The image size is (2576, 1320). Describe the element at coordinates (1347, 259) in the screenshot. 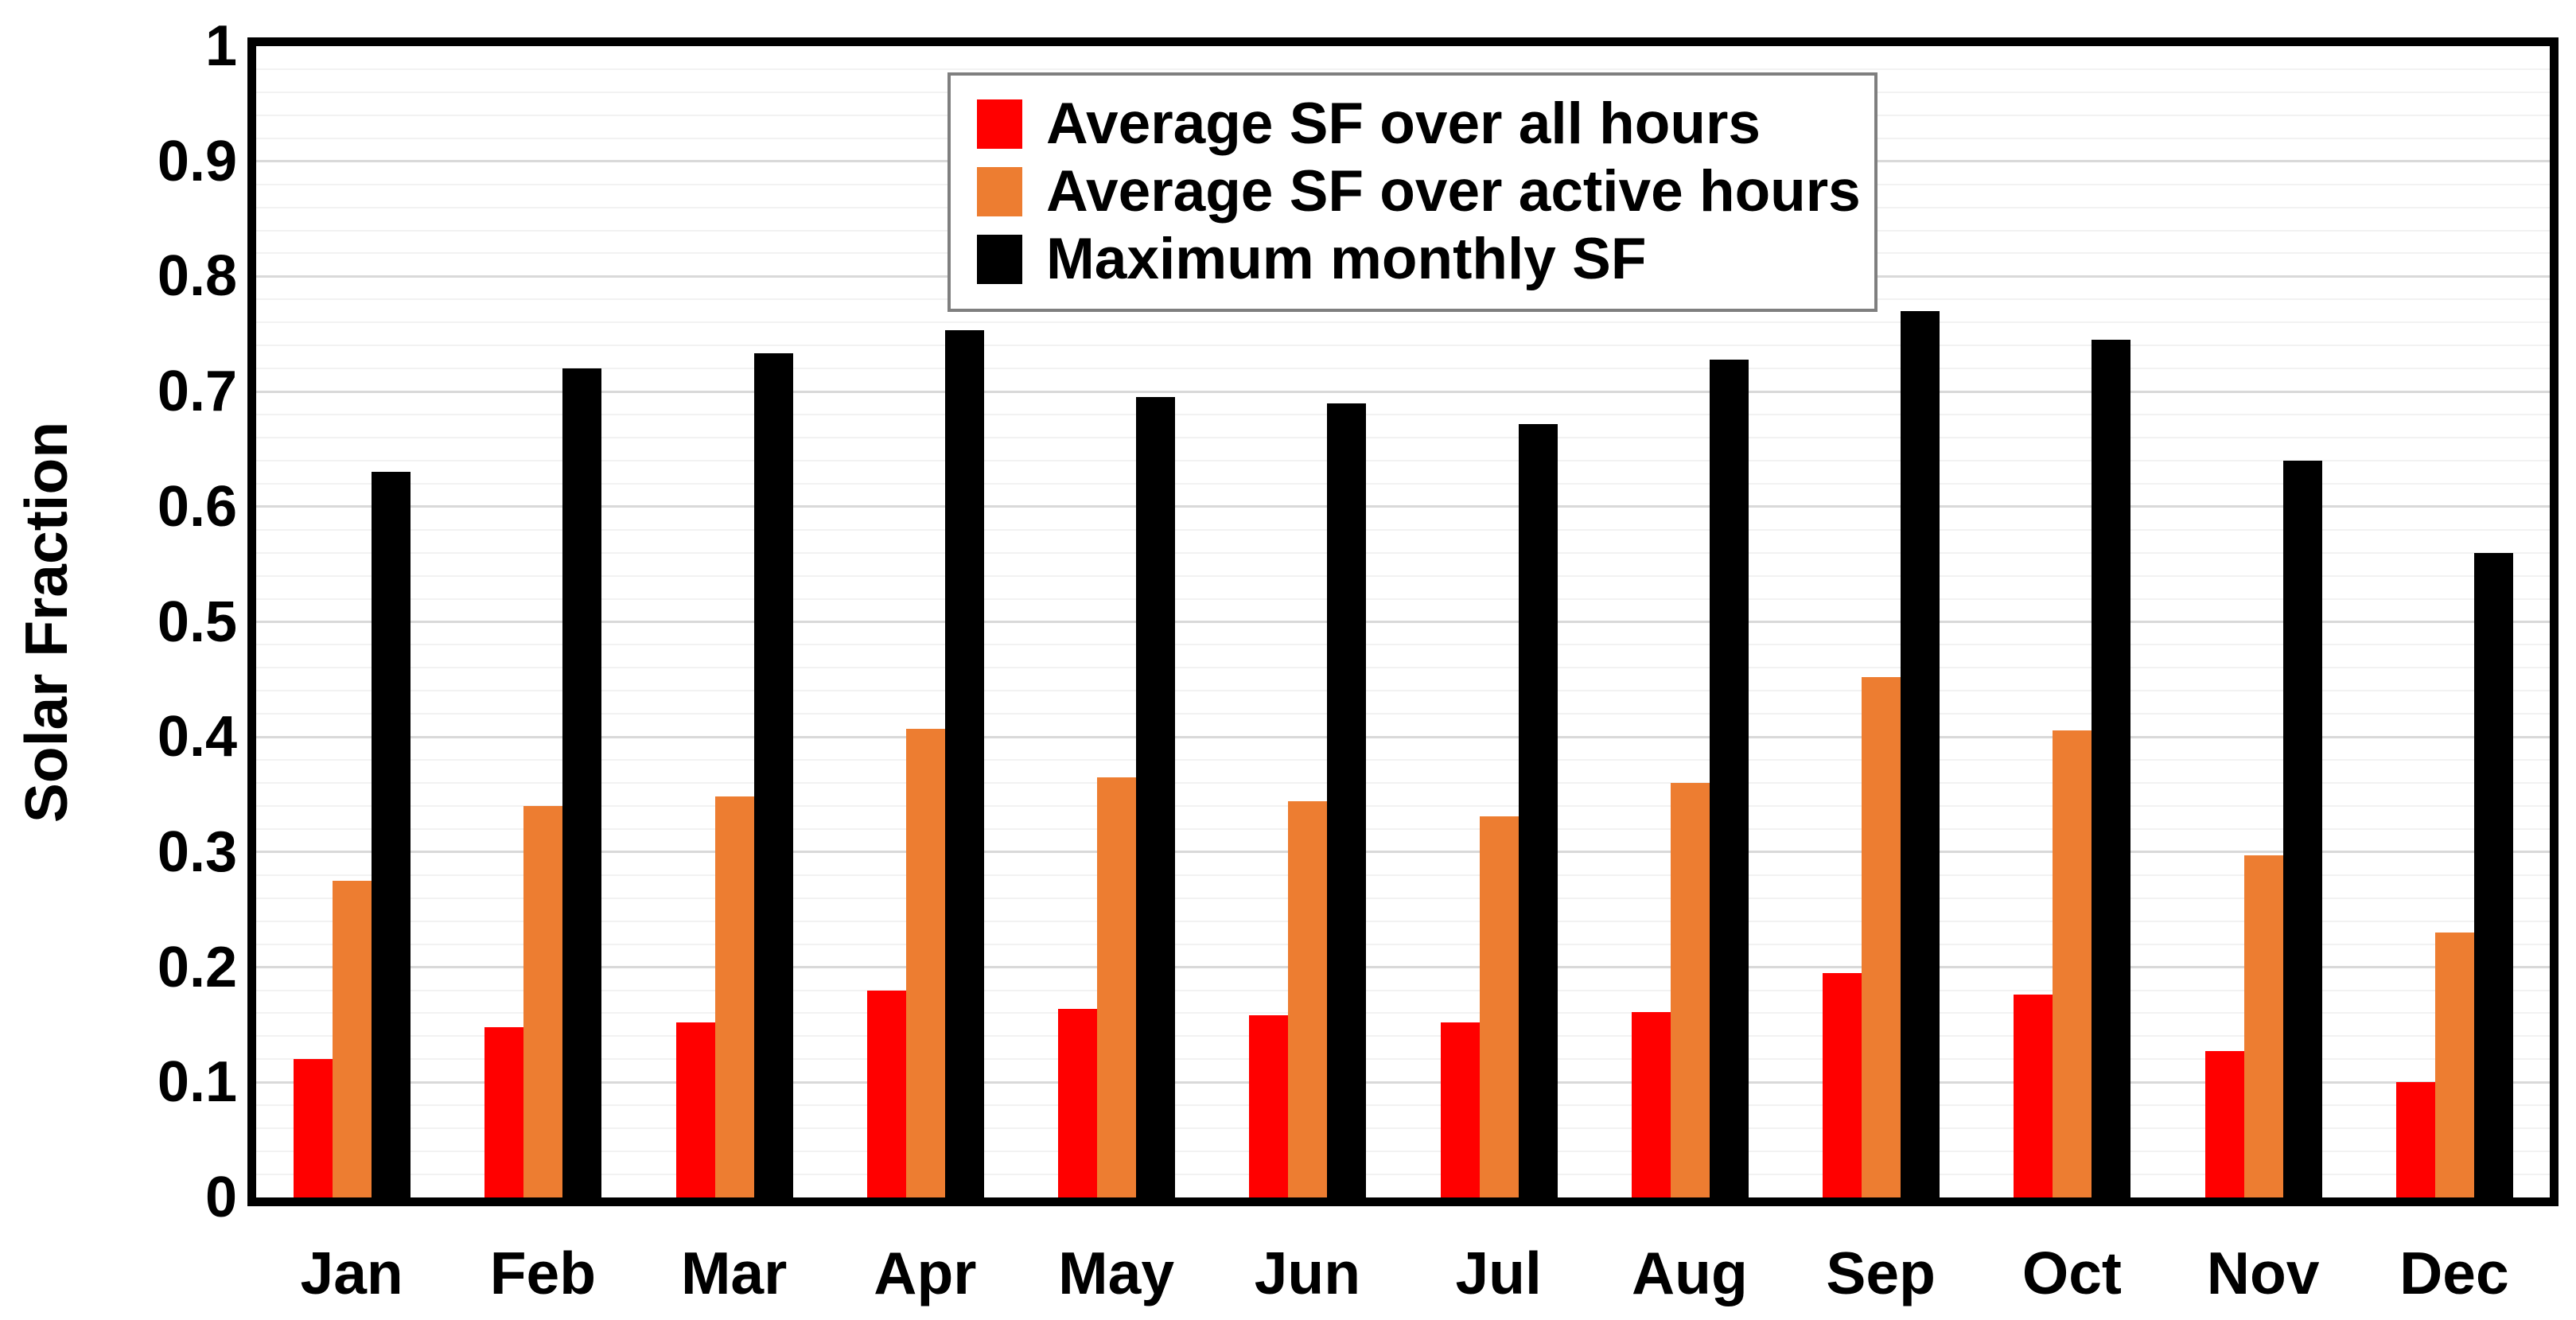

I see `legend-label-maximum: Maximum monthly SF` at that location.